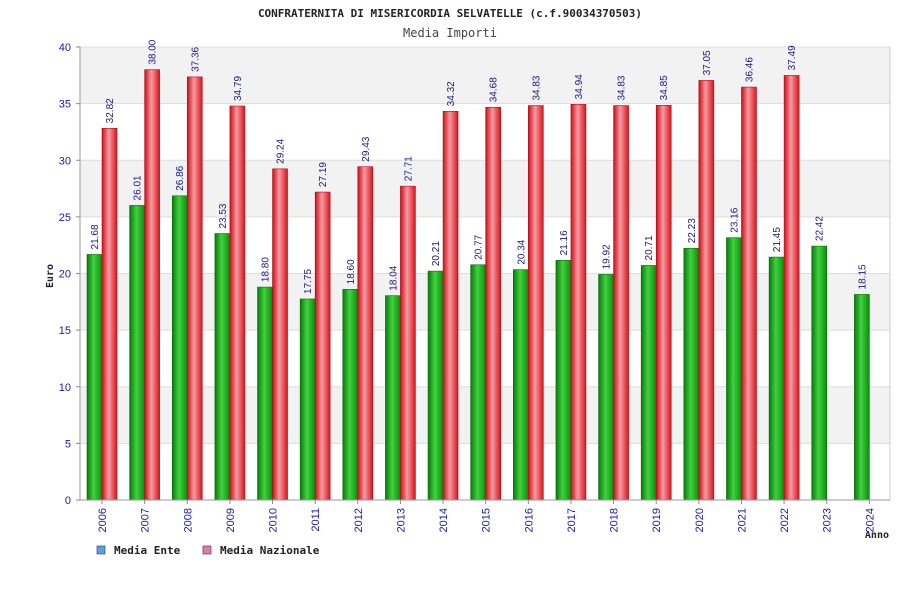 The image size is (900, 600). Describe the element at coordinates (194, 288) in the screenshot. I see `bar-media-nazionale-2008` at that location.